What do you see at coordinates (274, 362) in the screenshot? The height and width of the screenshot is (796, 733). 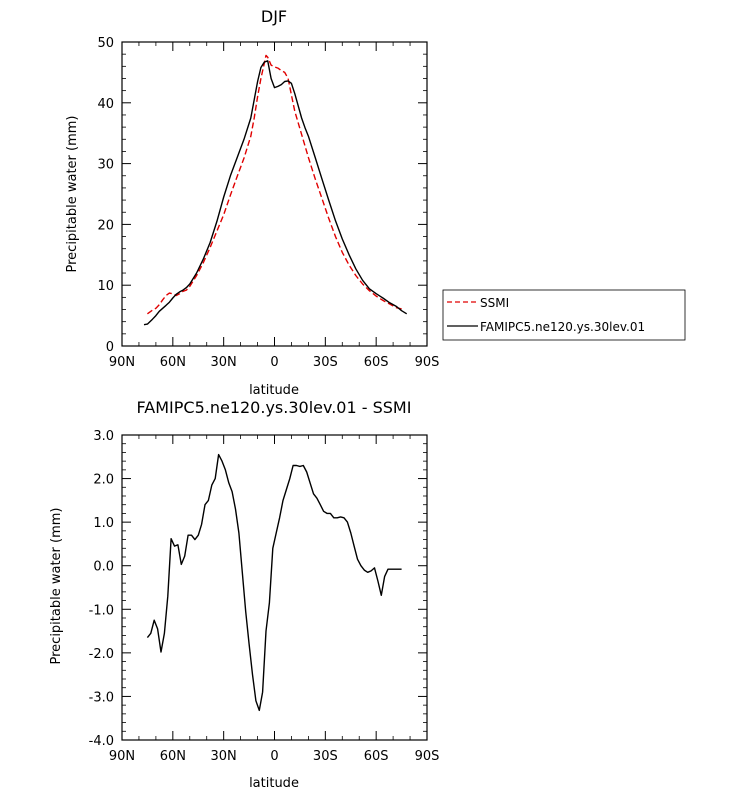 I see `top-x-tick-label: 0` at bounding box center [274, 362].